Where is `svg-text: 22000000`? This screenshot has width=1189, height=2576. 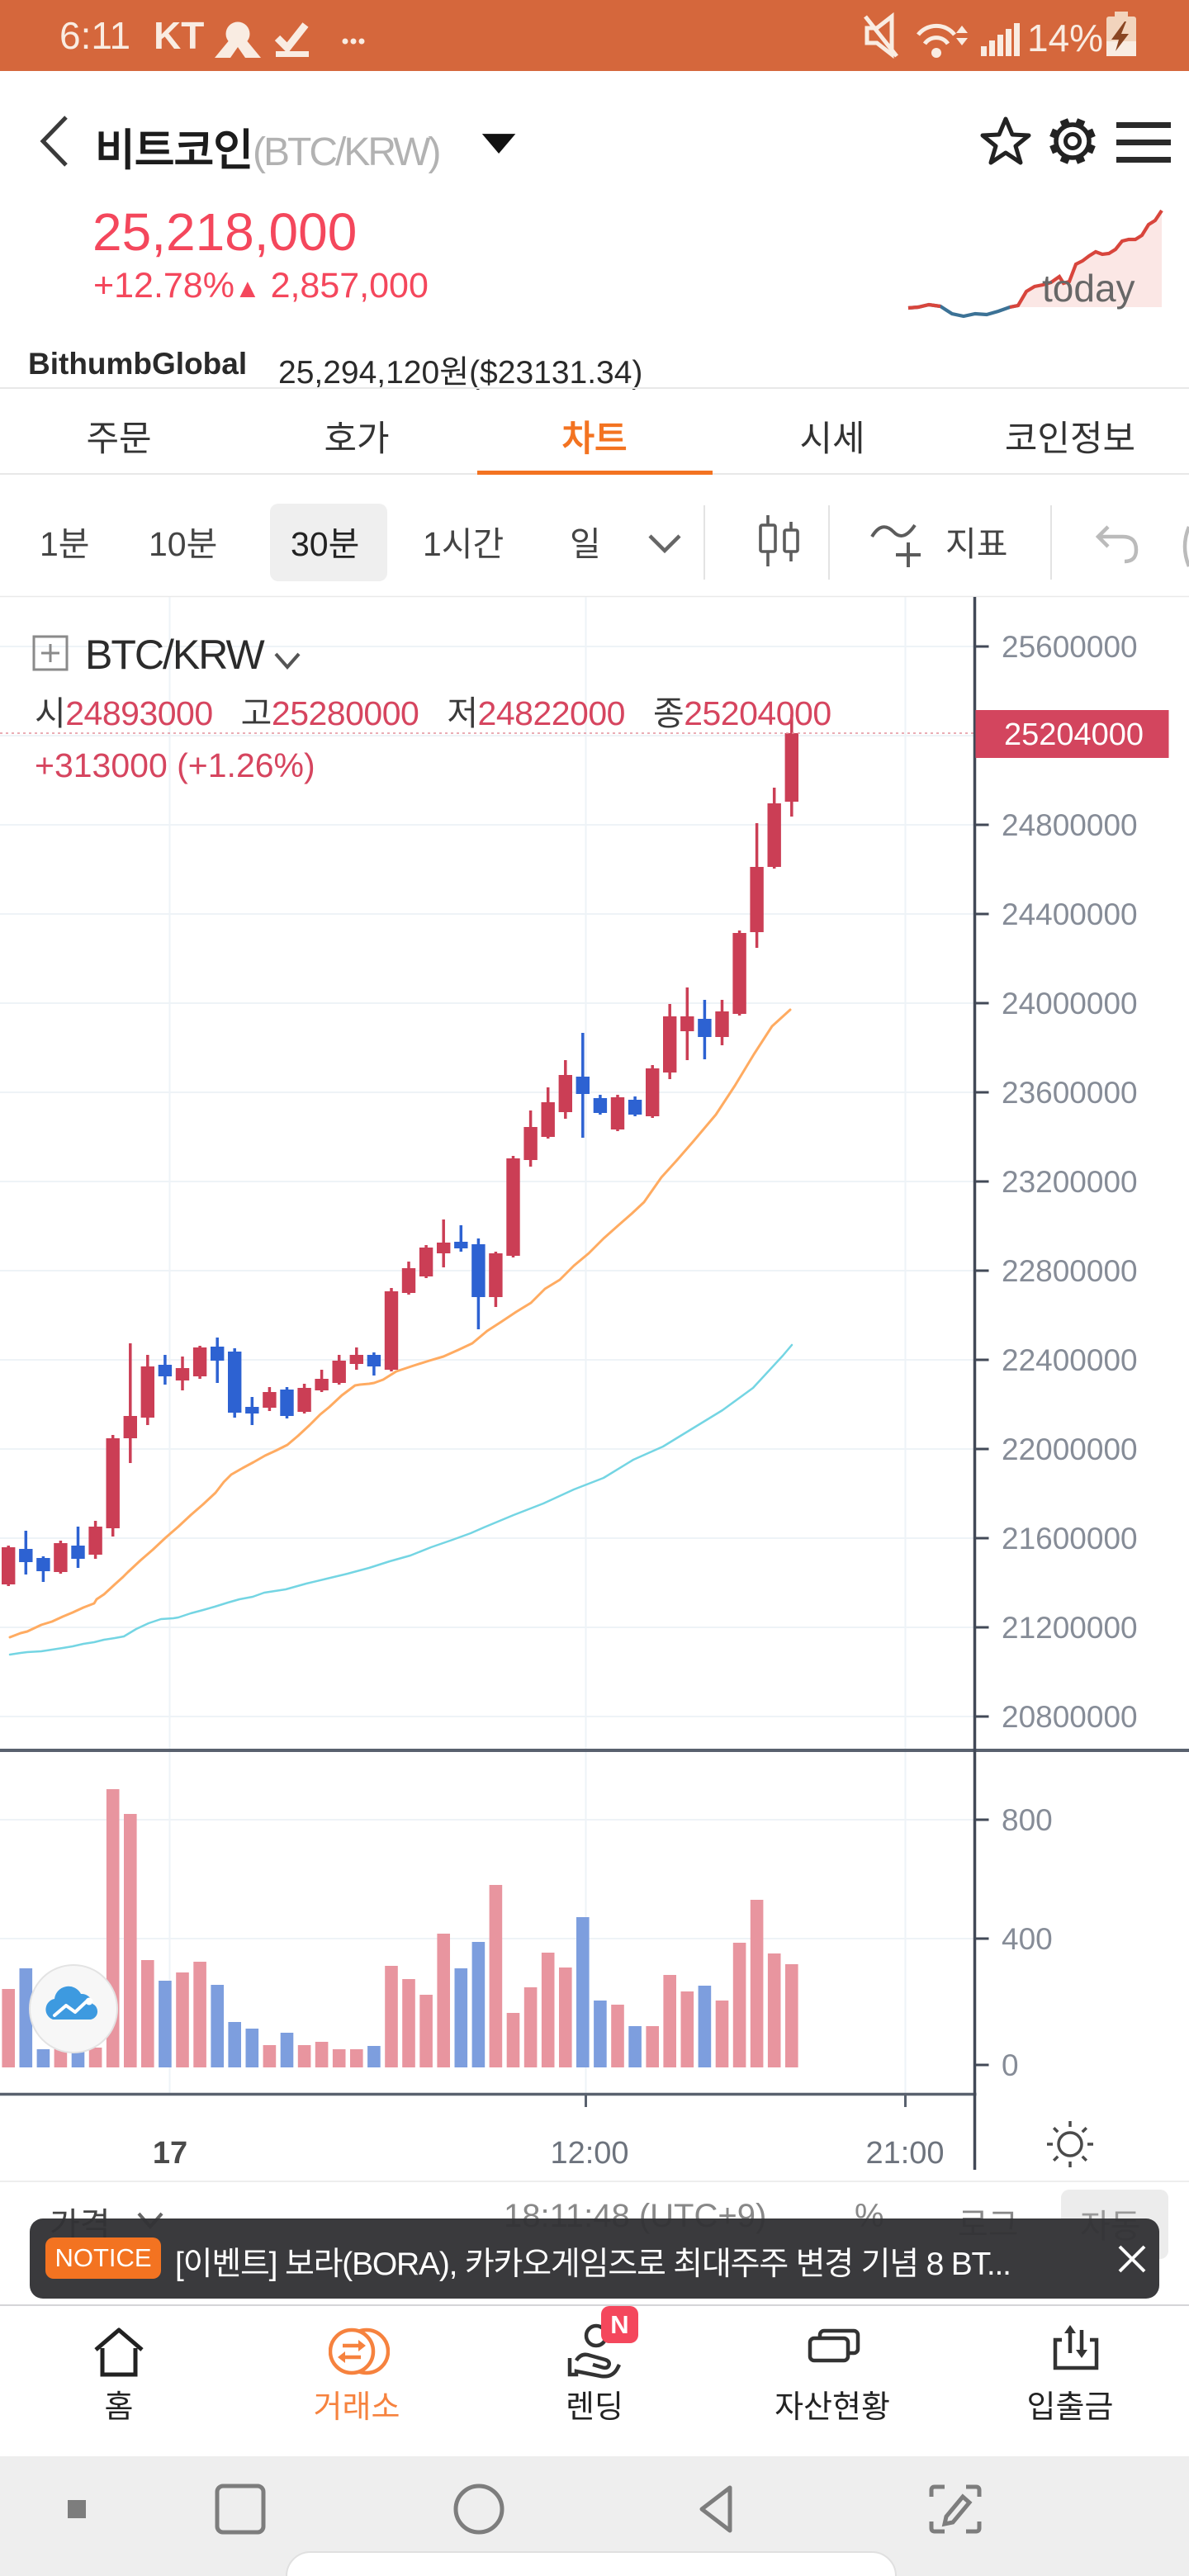 svg-text: 22000000 is located at coordinates (1070, 1449).